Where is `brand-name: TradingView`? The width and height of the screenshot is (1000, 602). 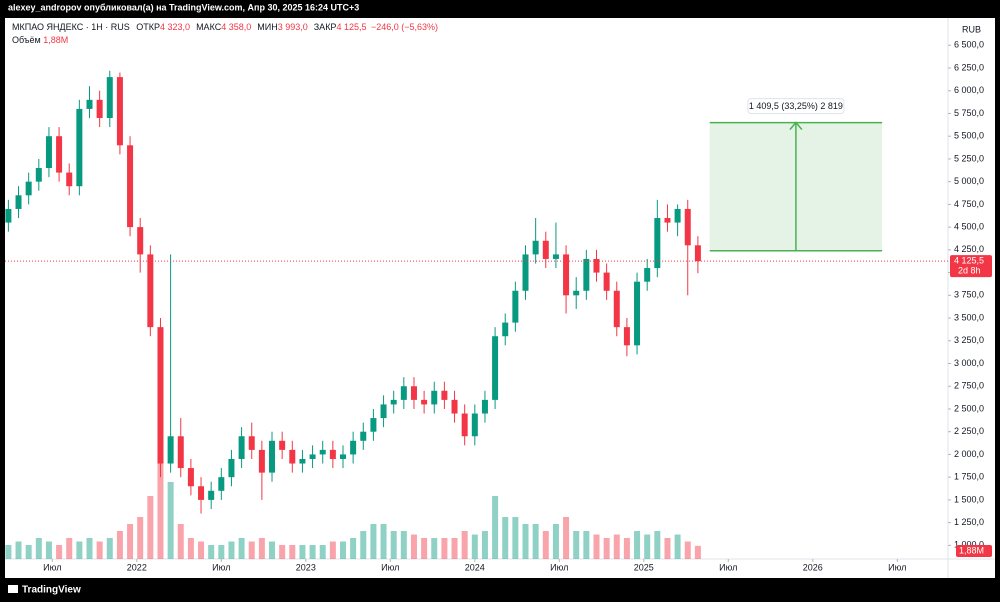
brand-name: TradingView is located at coordinates (51, 590).